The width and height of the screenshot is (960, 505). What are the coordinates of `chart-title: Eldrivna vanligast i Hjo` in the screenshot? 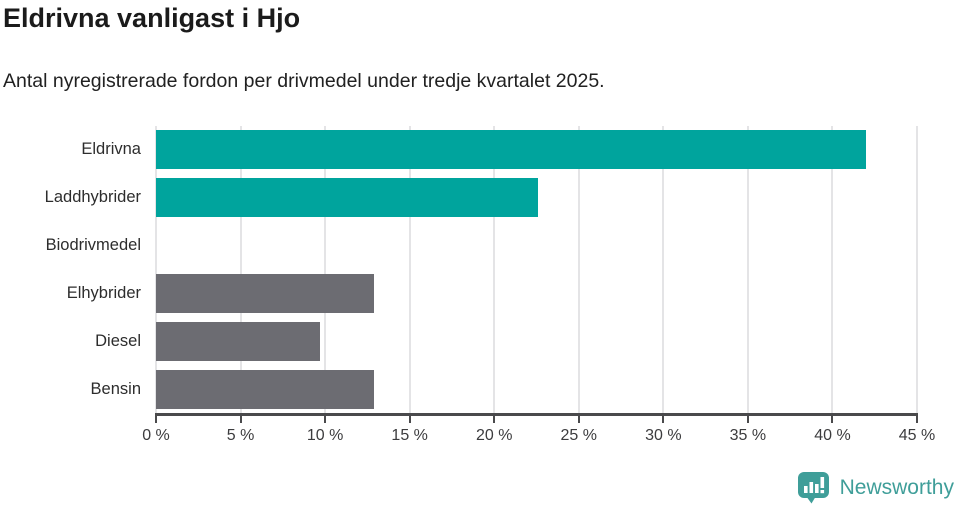 It's located at (152, 18).